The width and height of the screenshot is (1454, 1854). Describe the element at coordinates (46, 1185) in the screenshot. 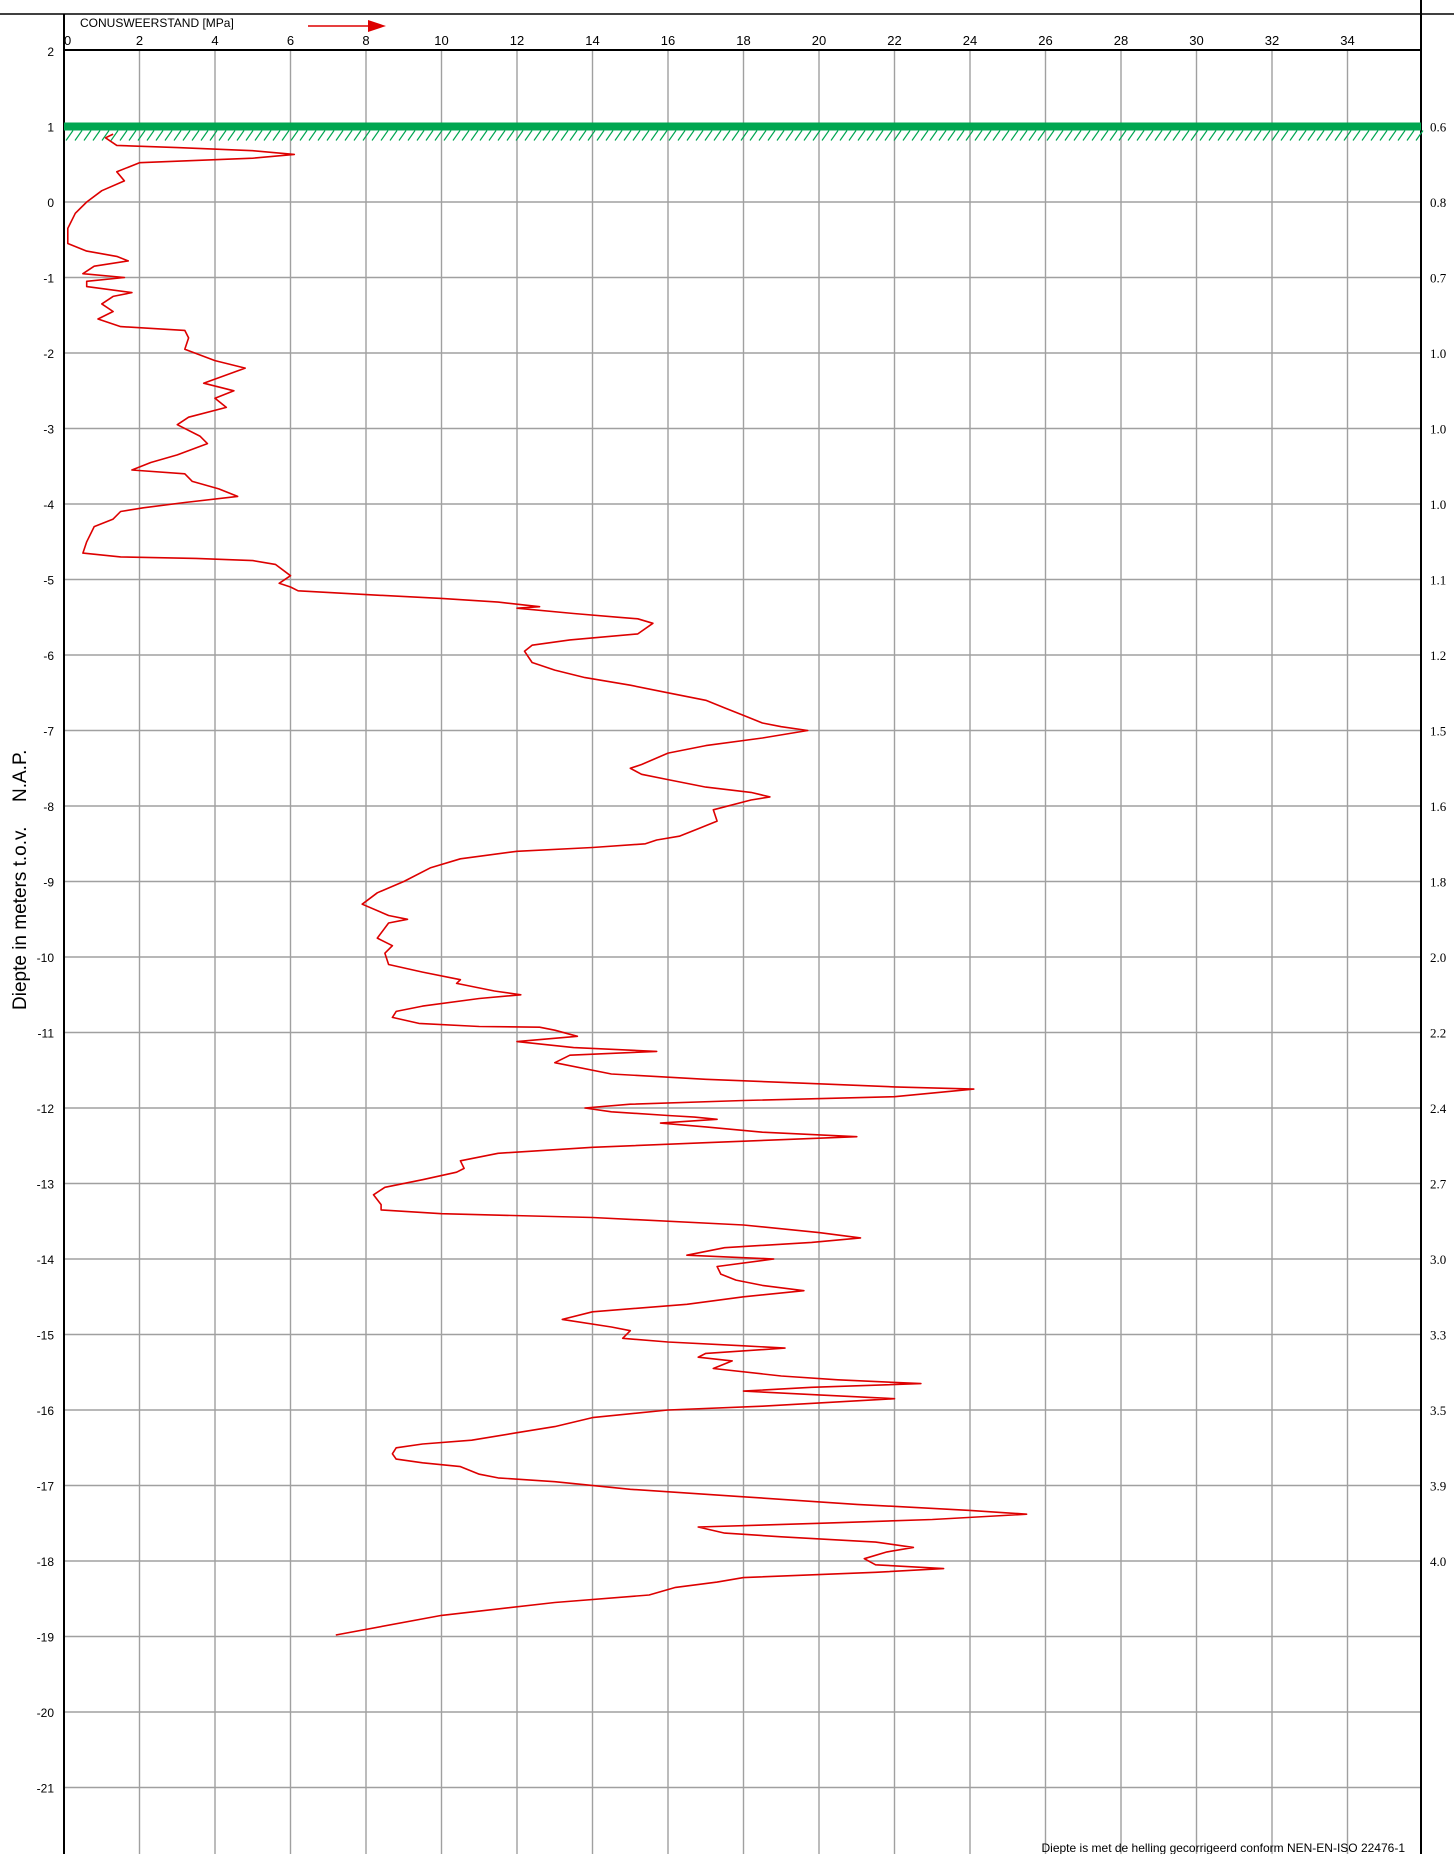

I see `y-tick-label: -13` at that location.